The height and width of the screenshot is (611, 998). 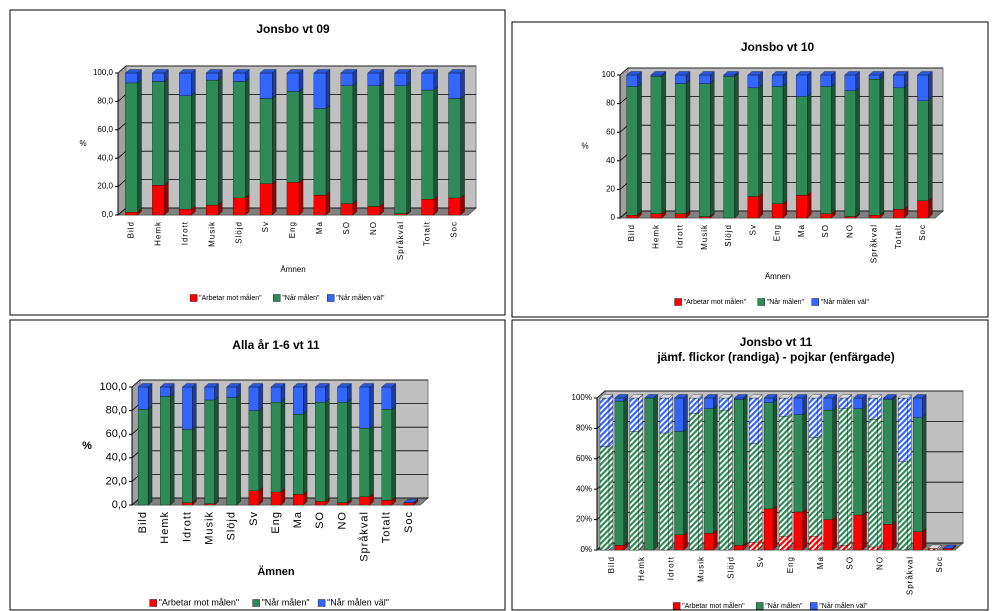 I want to click on legend-label: "Når målen", so click(x=286, y=602).